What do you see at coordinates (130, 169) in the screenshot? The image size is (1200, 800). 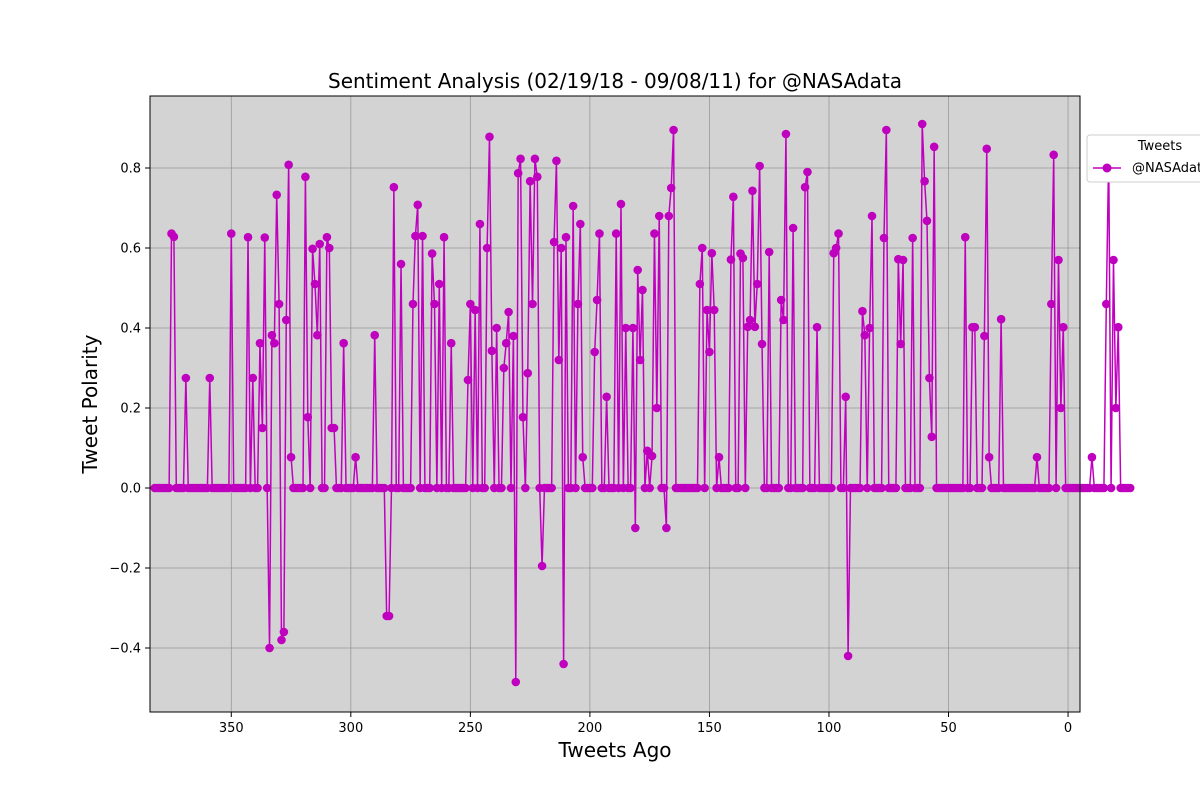 I see `y-tick-label: 0.8` at bounding box center [130, 169].